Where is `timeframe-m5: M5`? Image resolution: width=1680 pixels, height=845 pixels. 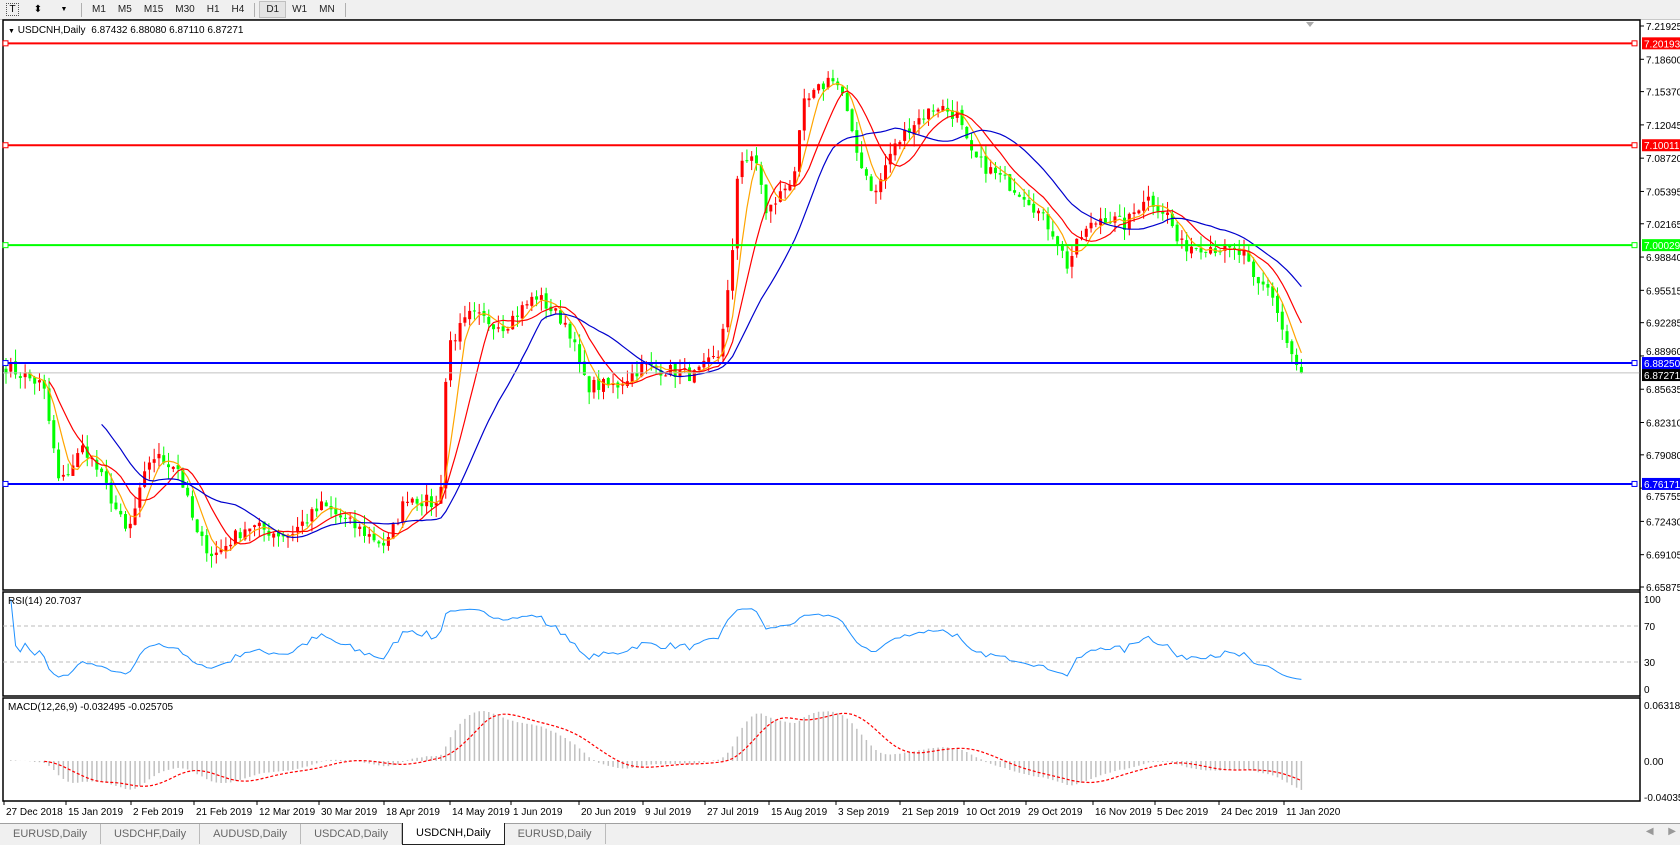 timeframe-m5: M5 is located at coordinates (124, 9).